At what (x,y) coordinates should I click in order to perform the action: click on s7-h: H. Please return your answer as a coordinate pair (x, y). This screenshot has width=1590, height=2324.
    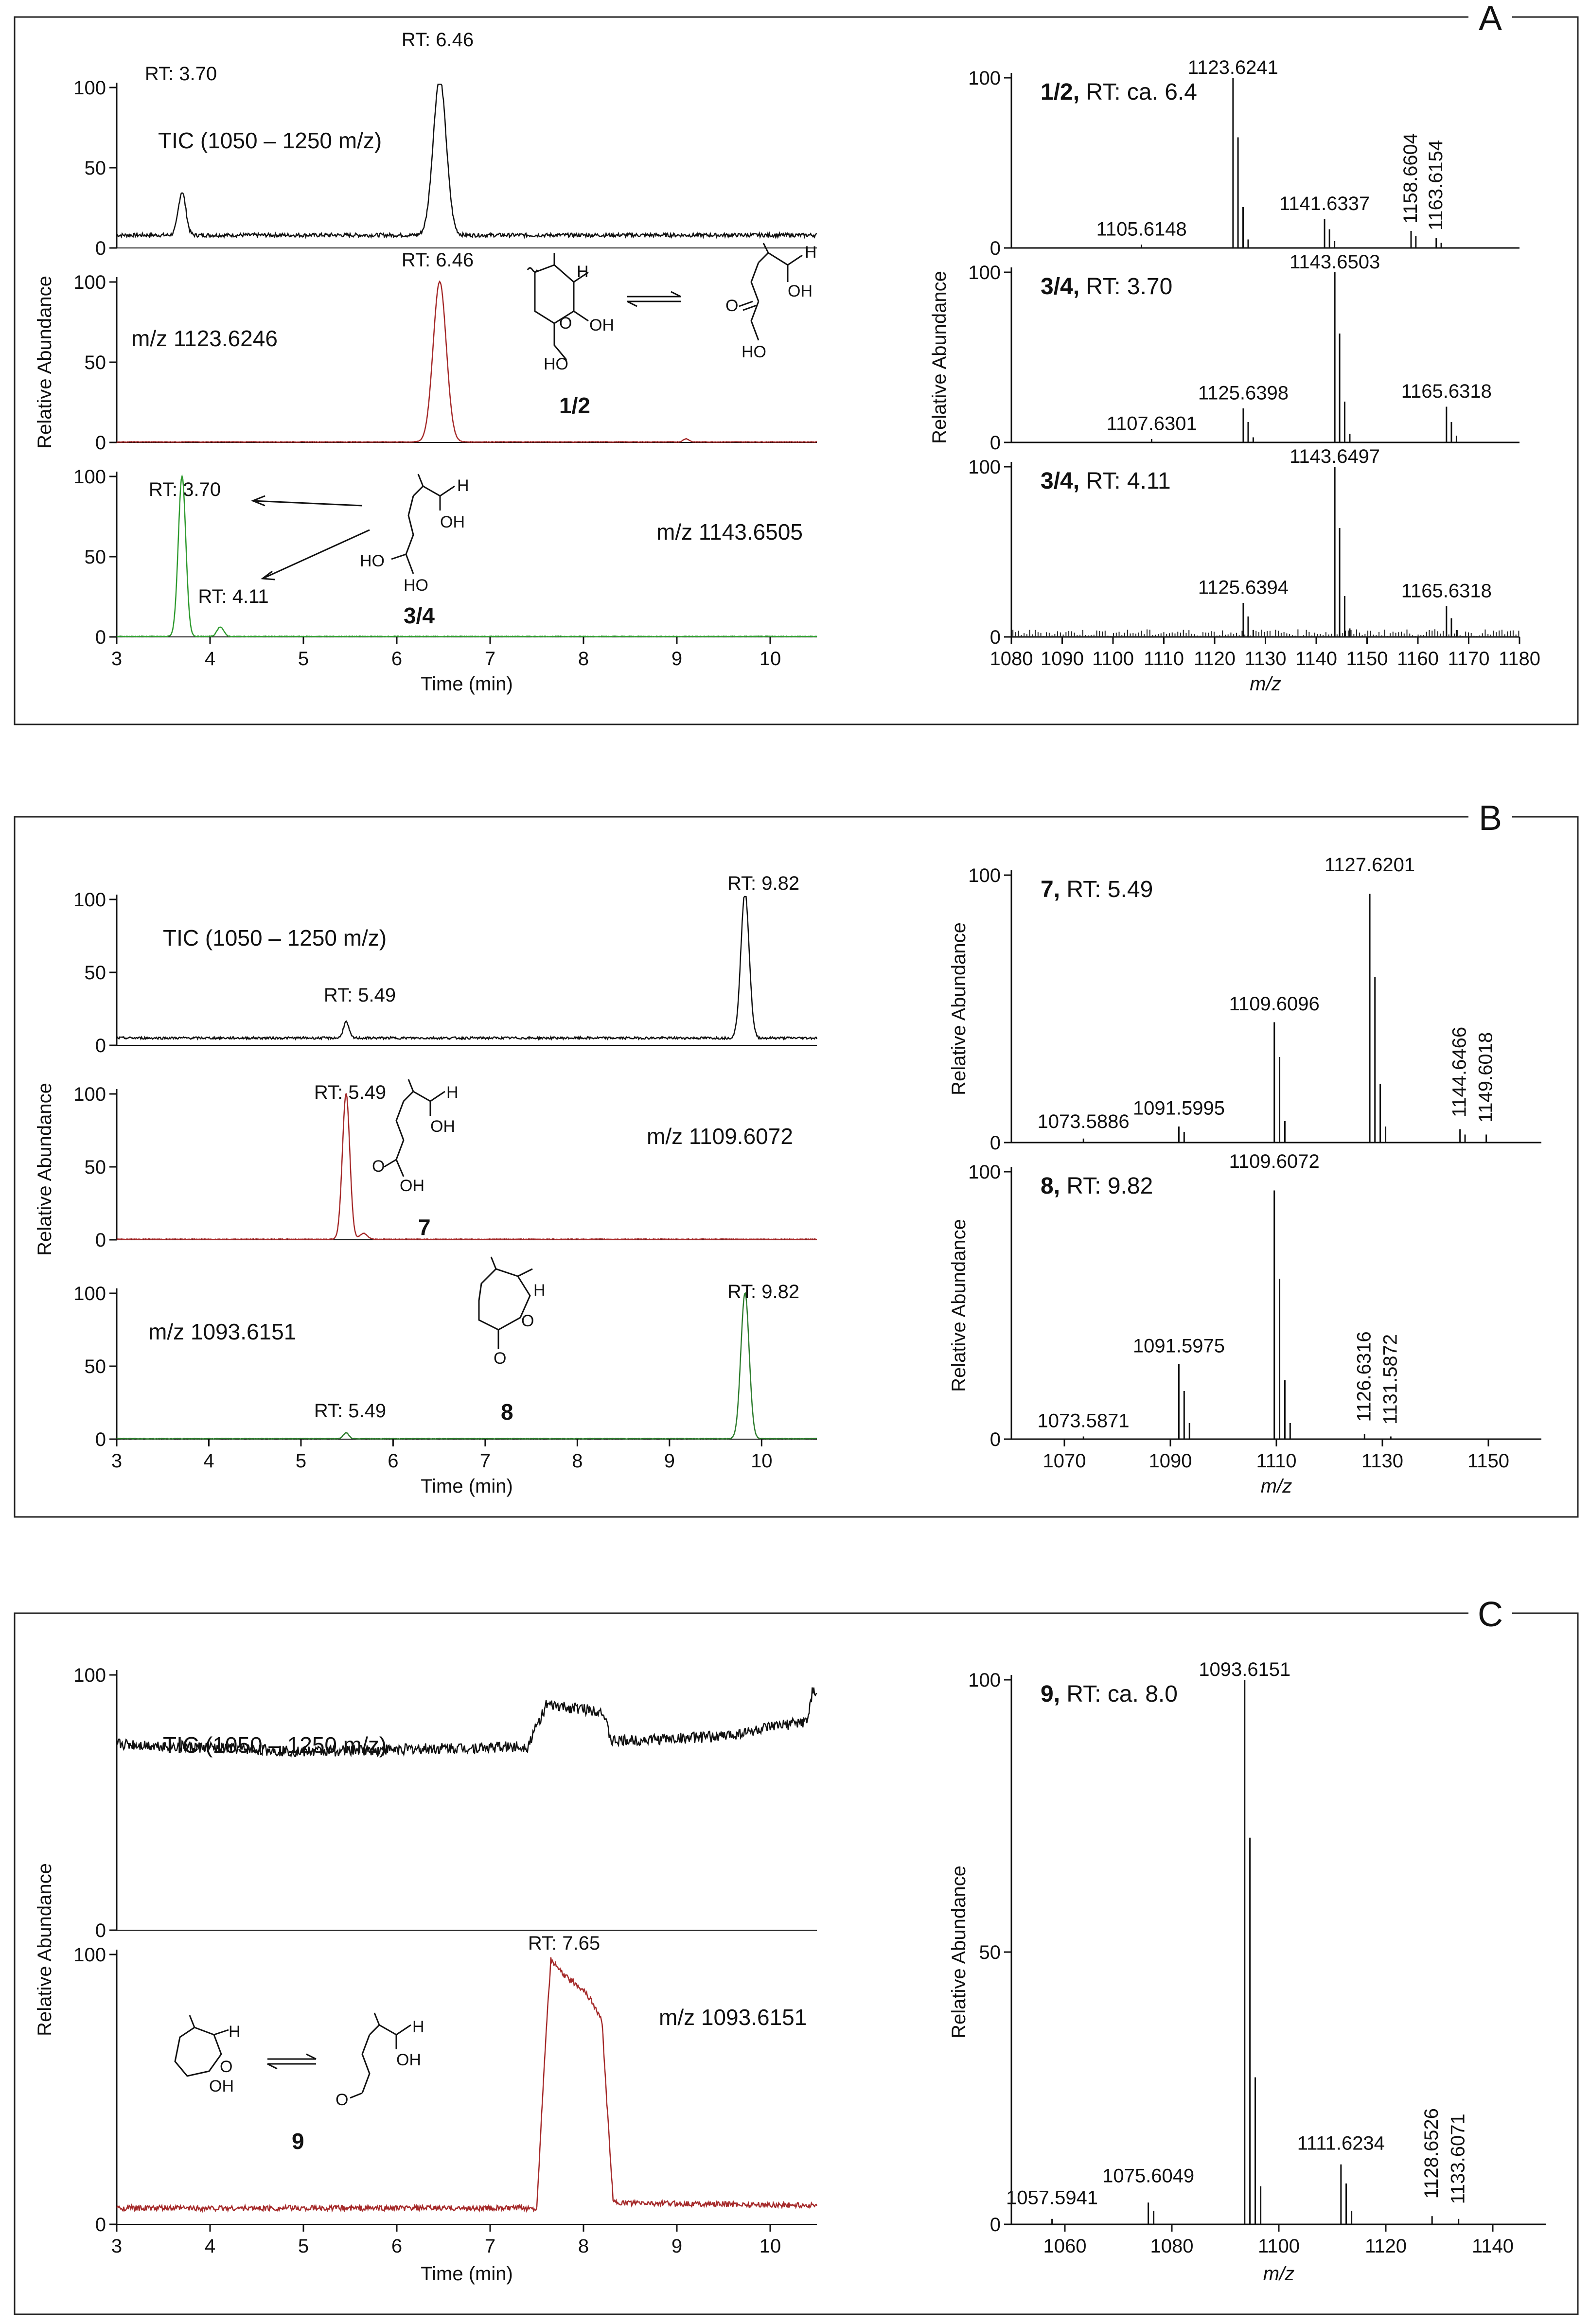
    Looking at the image, I should click on (453, 1092).